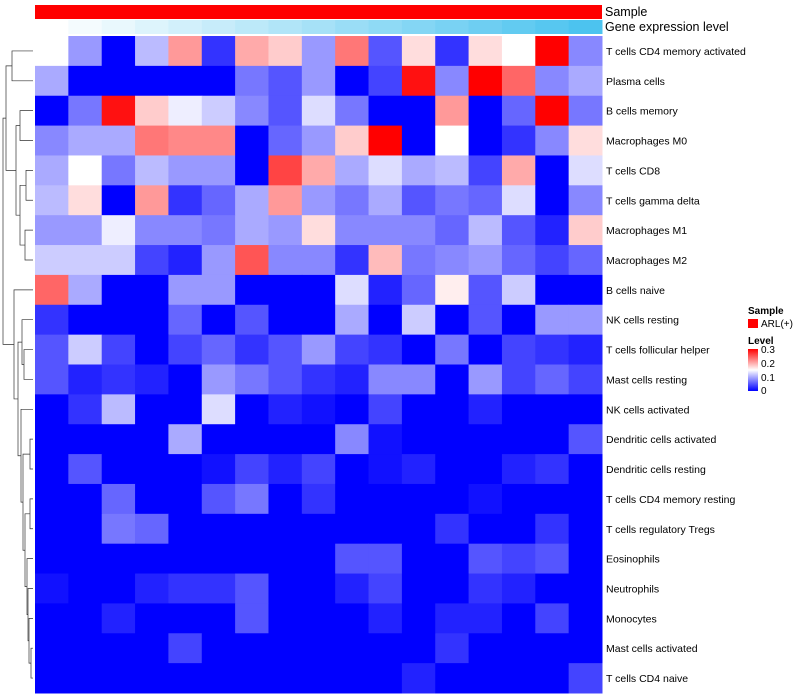  What do you see at coordinates (26, 125) in the screenshot?
I see `dendrogram-branch` at bounding box center [26, 125].